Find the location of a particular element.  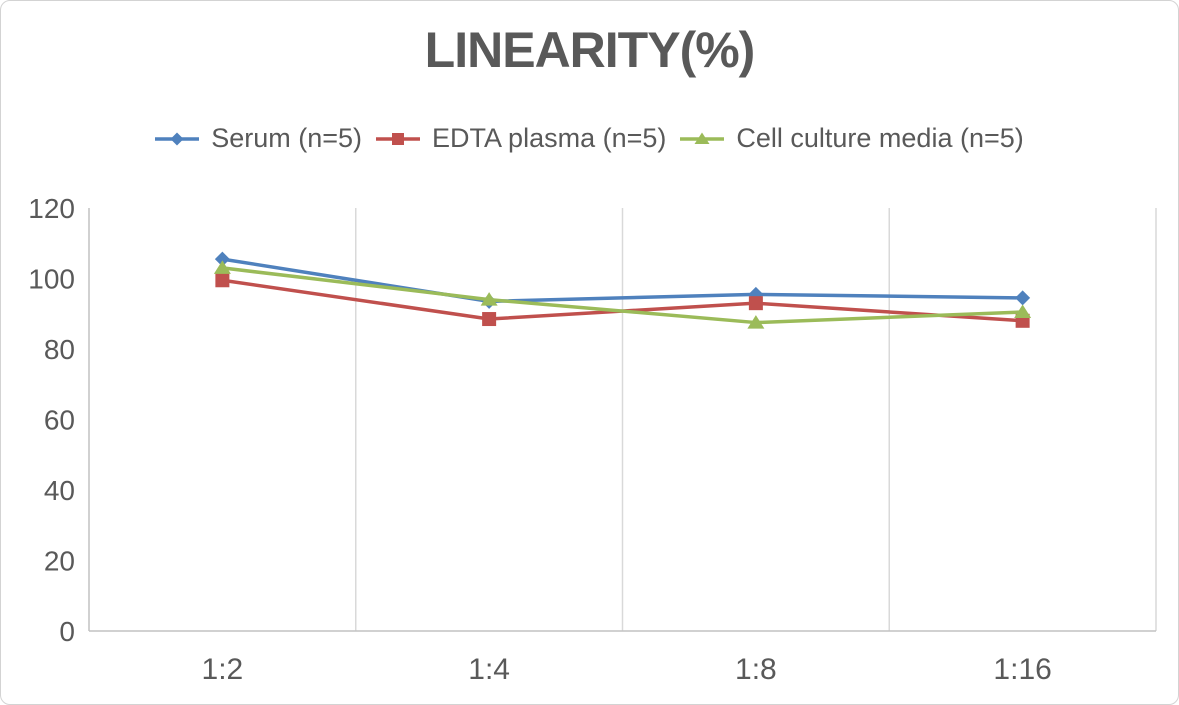

x-tick-label: 1:2 is located at coordinates (223, 669).